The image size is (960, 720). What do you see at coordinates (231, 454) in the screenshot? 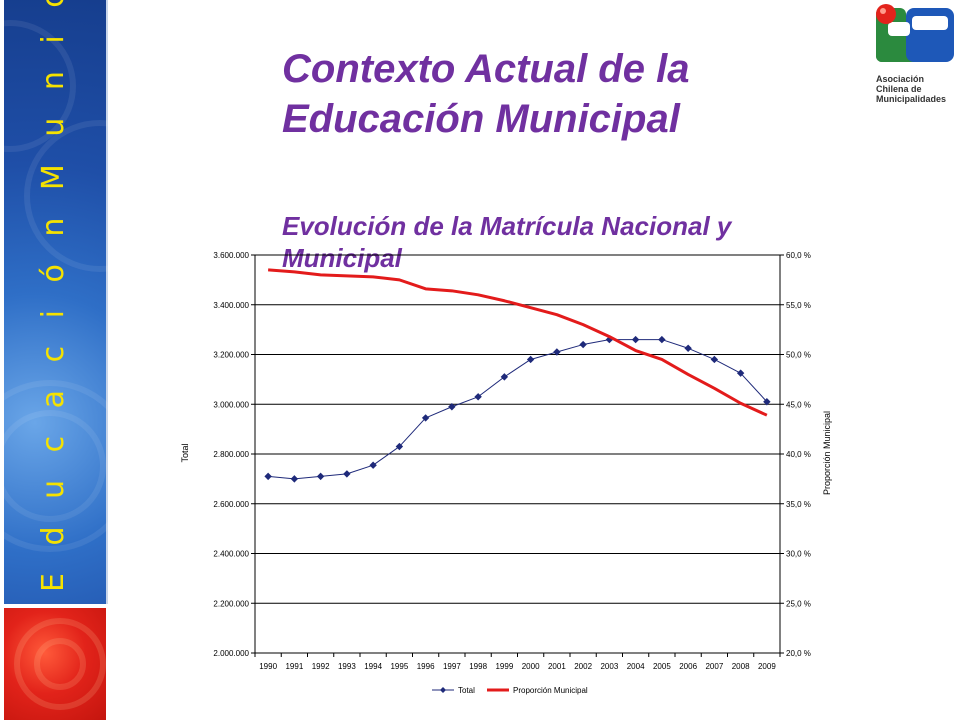
I see `y-tick-label: 2.800.000` at bounding box center [231, 454].